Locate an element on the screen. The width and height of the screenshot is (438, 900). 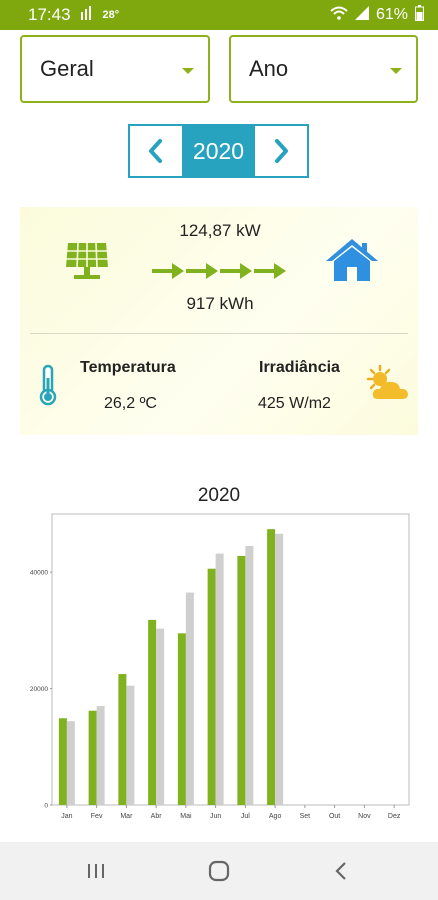
x-tick-label: Set is located at coordinates (305, 816).